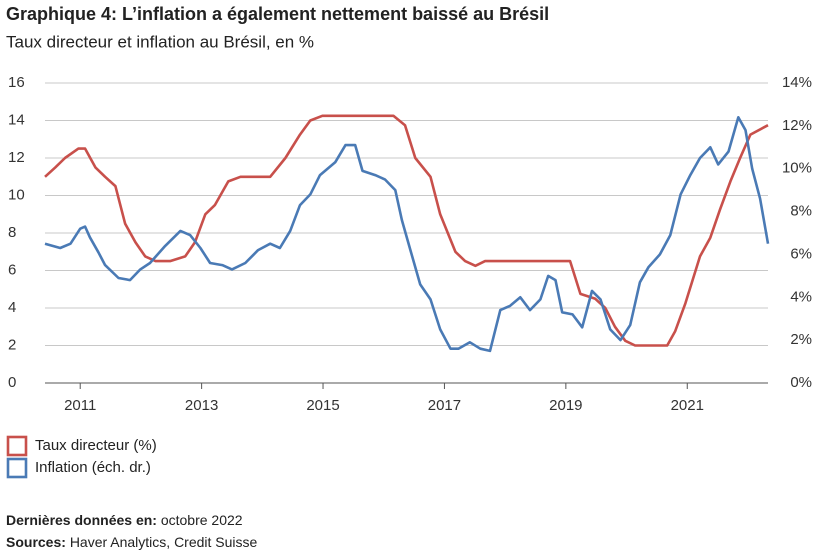  Describe the element at coordinates (444, 405) in the screenshot. I see `x-tick-label: 2017` at that location.